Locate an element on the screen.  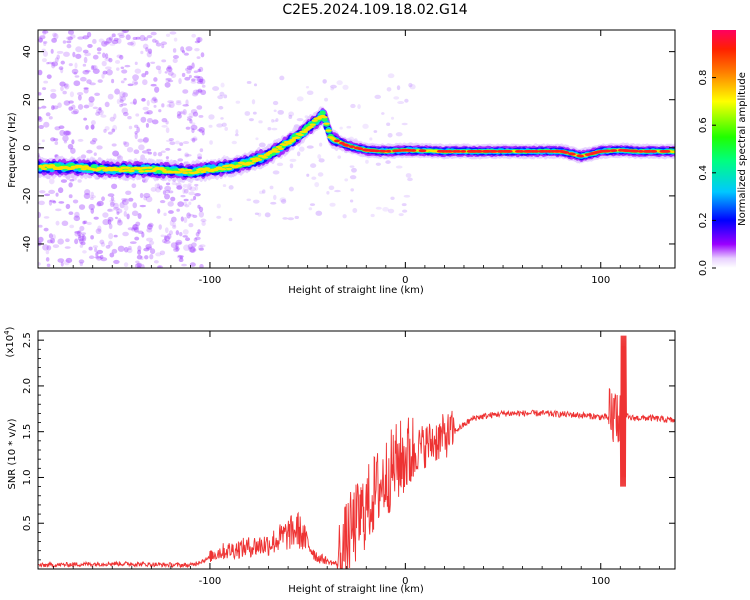
snr-y-tick-label: 1.0 is located at coordinates (27, 478).